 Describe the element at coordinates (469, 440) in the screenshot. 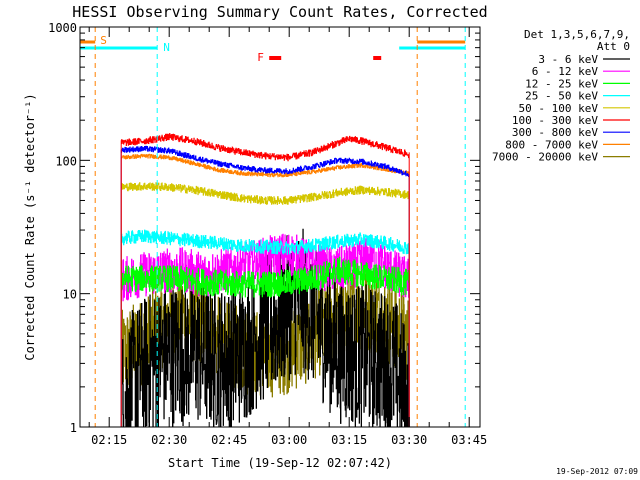

I see `x-tick-label: 03:45` at that location.